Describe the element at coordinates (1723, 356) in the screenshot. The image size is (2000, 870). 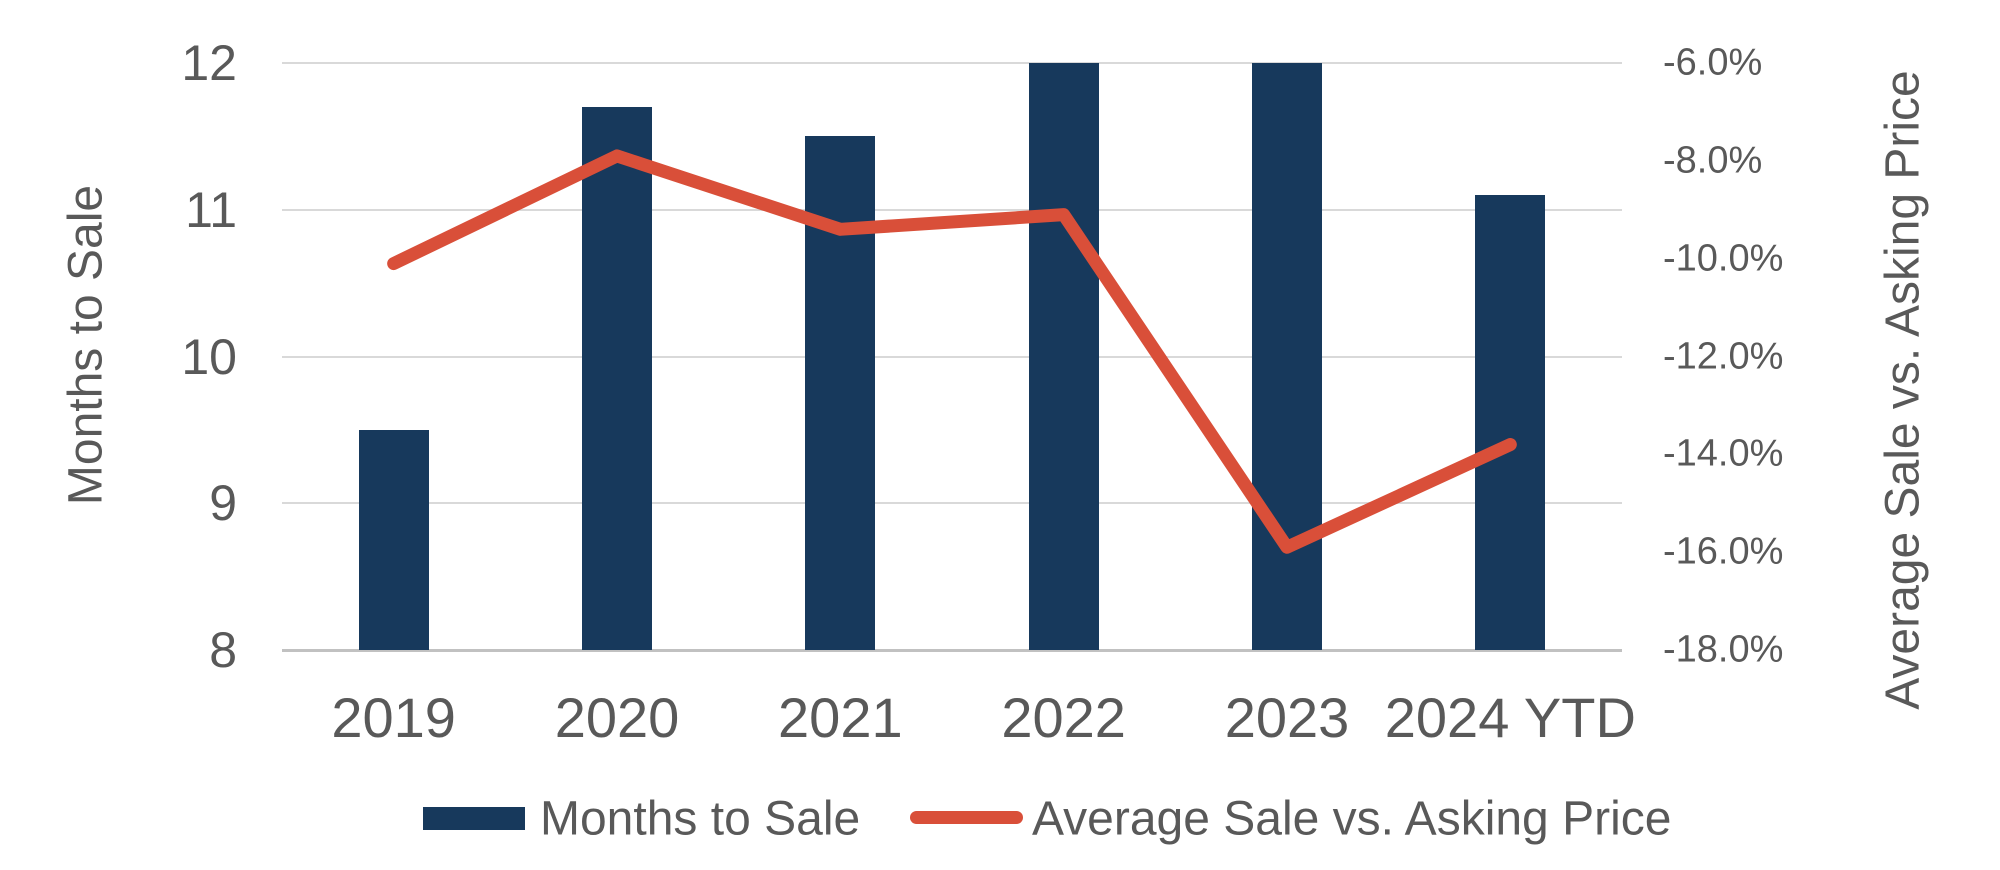
I see `y-axis-right-tick: -12.0%` at that location.